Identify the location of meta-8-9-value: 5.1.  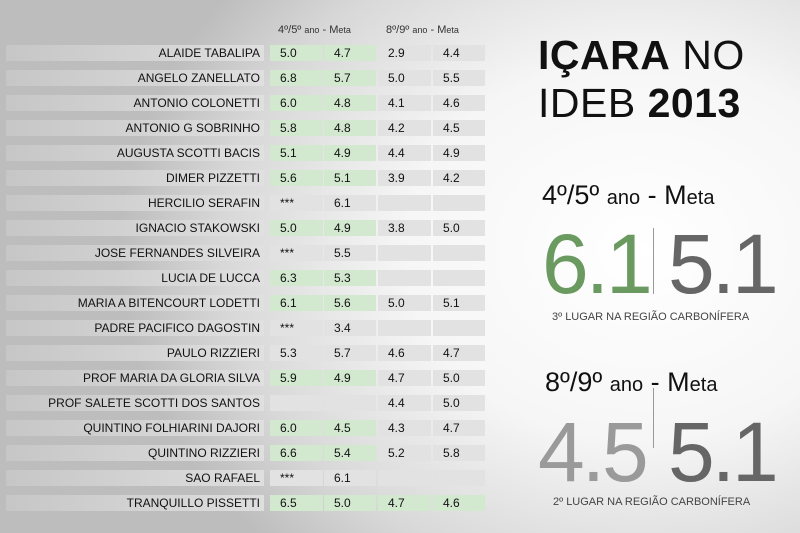
(459, 303).